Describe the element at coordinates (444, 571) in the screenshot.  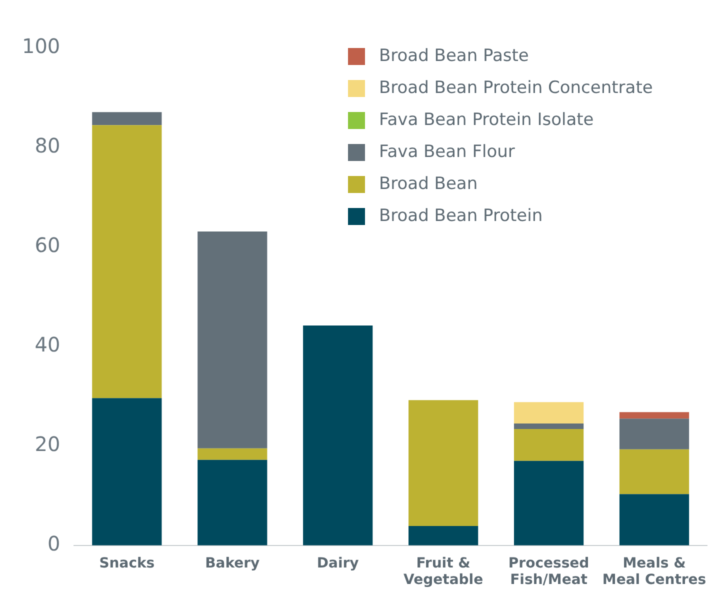
I see `x-tick-label: Fruit & Vegetable` at that location.